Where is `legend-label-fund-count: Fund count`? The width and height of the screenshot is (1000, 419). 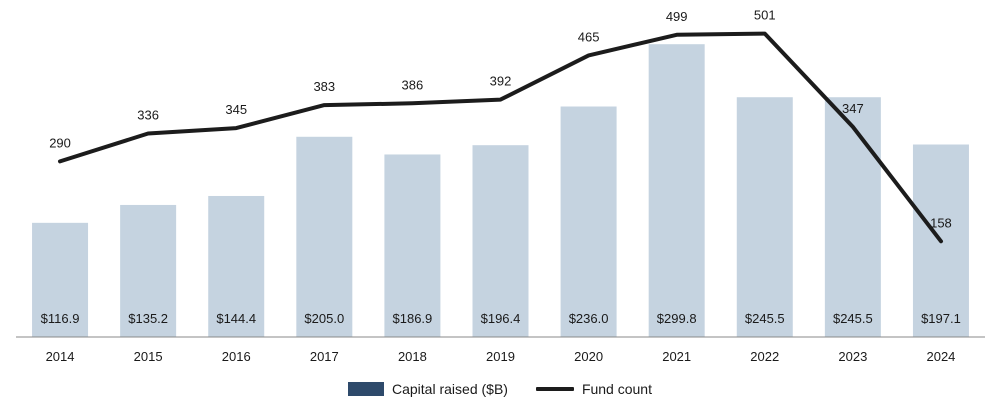
legend-label-fund-count: Fund count is located at coordinates (616, 389).